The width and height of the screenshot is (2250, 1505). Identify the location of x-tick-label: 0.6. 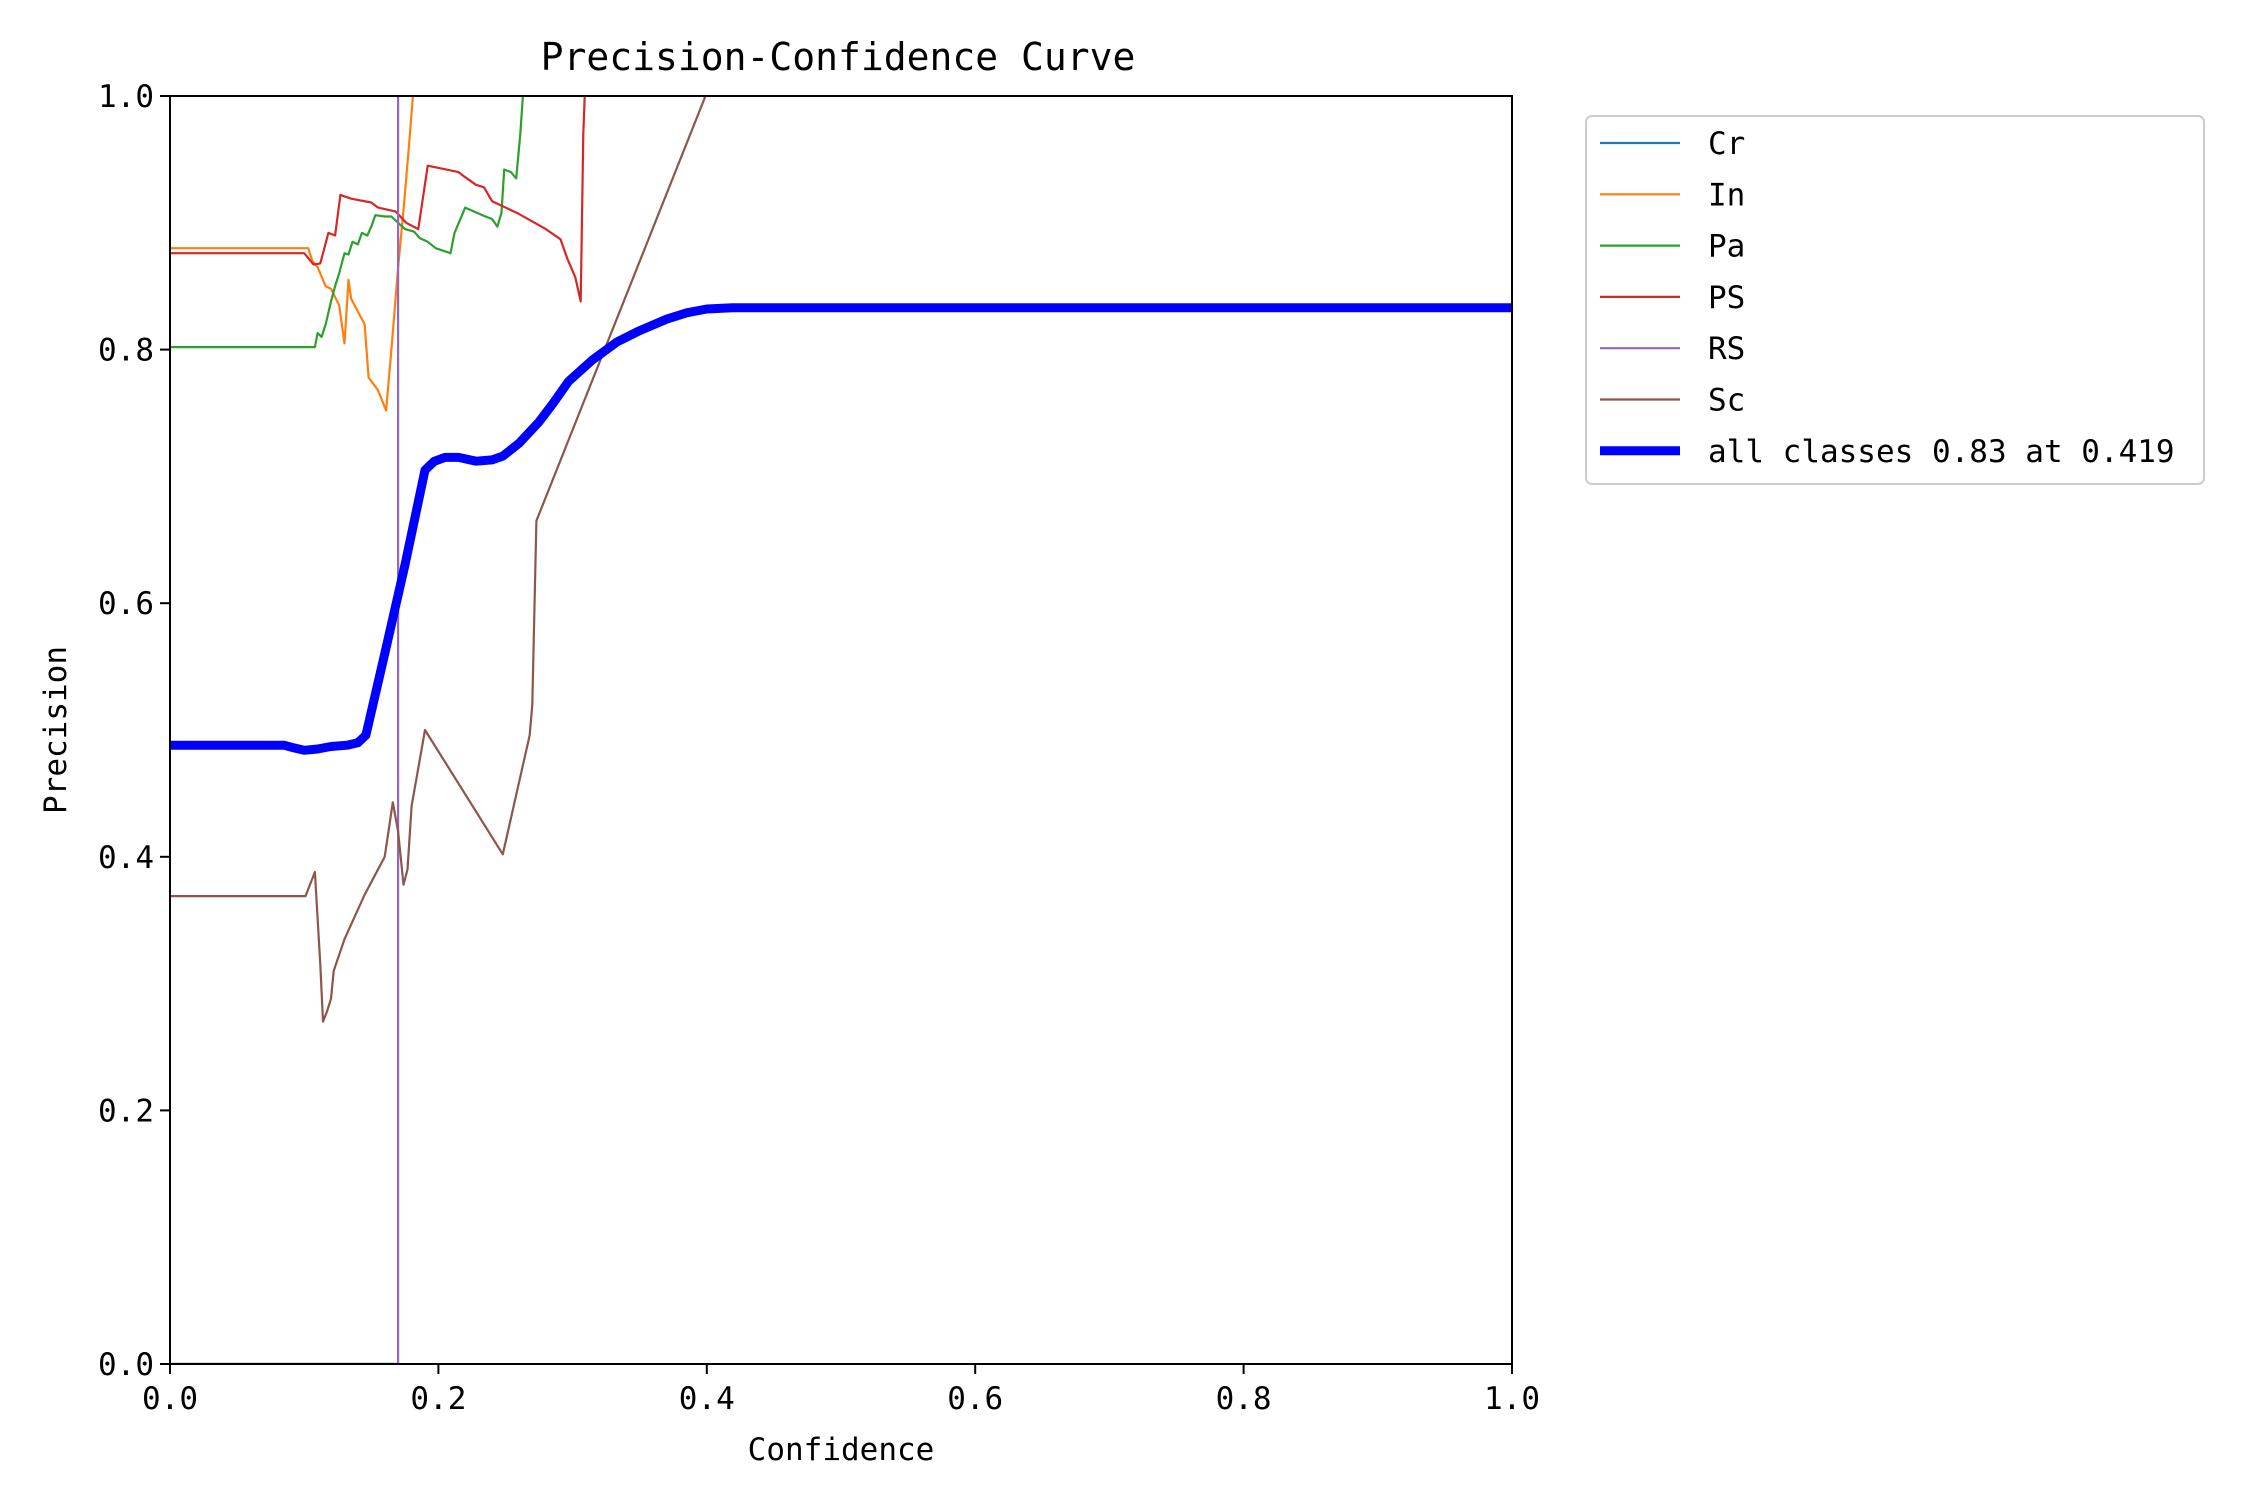
(975, 1399).